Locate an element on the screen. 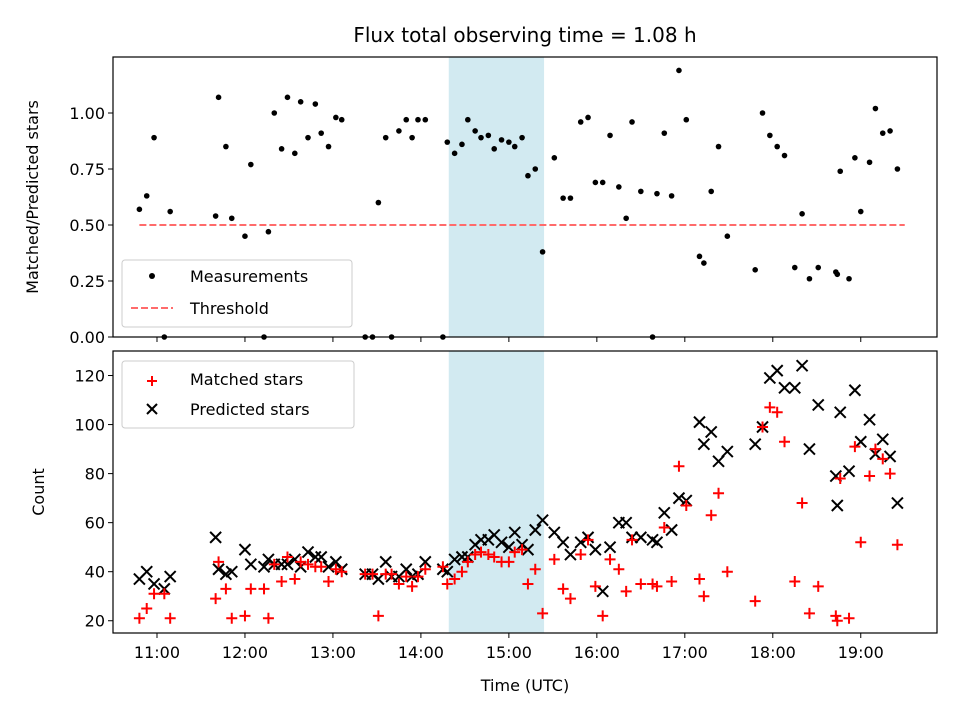 This screenshot has width=960, height=724. top-legend-box is located at coordinates (237, 293).